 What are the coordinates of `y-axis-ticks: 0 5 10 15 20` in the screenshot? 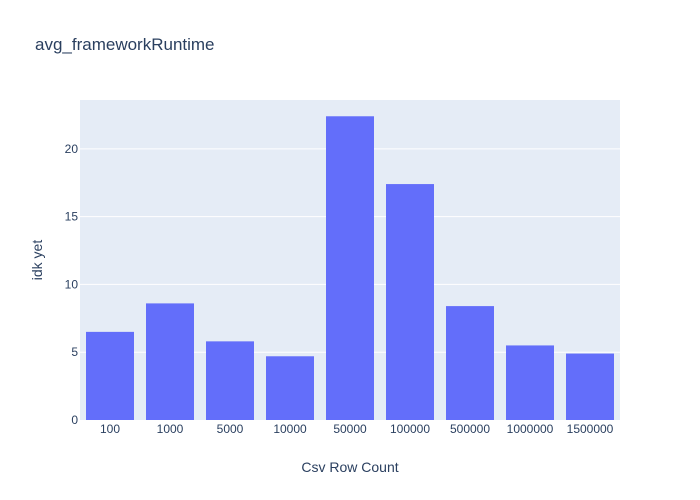 It's located at (72, 284).